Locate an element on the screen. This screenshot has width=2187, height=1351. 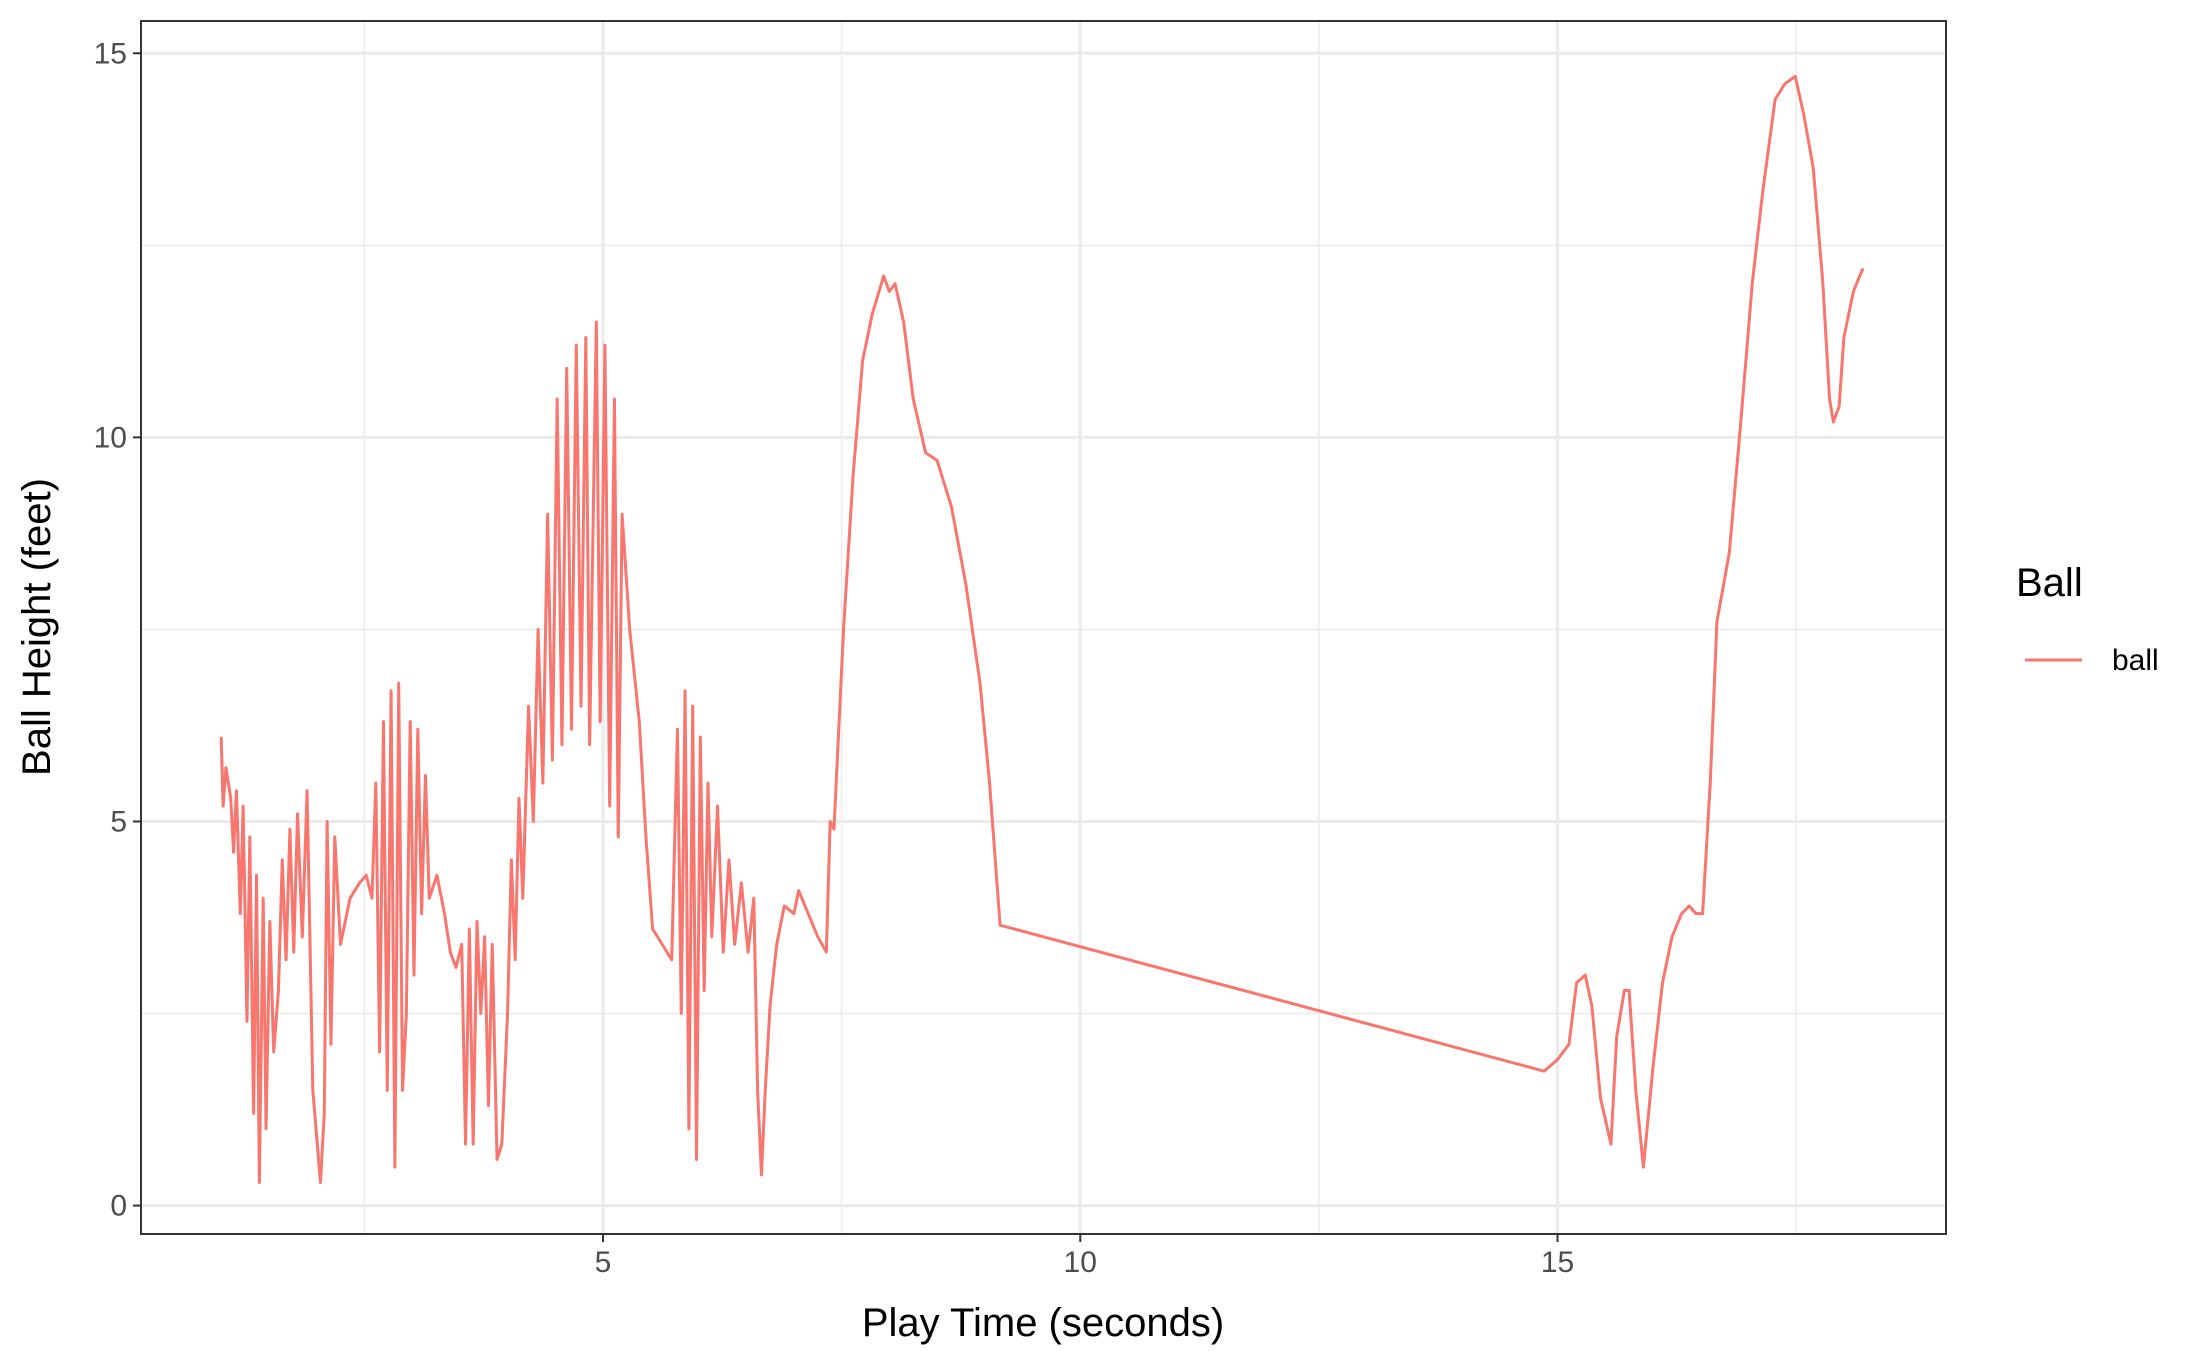
x-tick-label: 5 is located at coordinates (603, 1262).